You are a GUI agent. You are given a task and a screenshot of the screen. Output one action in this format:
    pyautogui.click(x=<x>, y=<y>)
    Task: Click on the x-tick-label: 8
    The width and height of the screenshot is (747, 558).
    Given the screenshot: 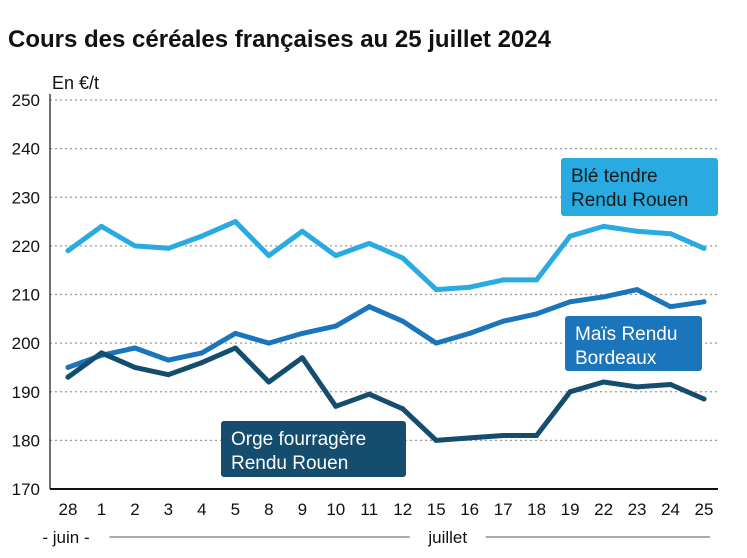 What is the action you would take?
    pyautogui.click(x=268, y=509)
    